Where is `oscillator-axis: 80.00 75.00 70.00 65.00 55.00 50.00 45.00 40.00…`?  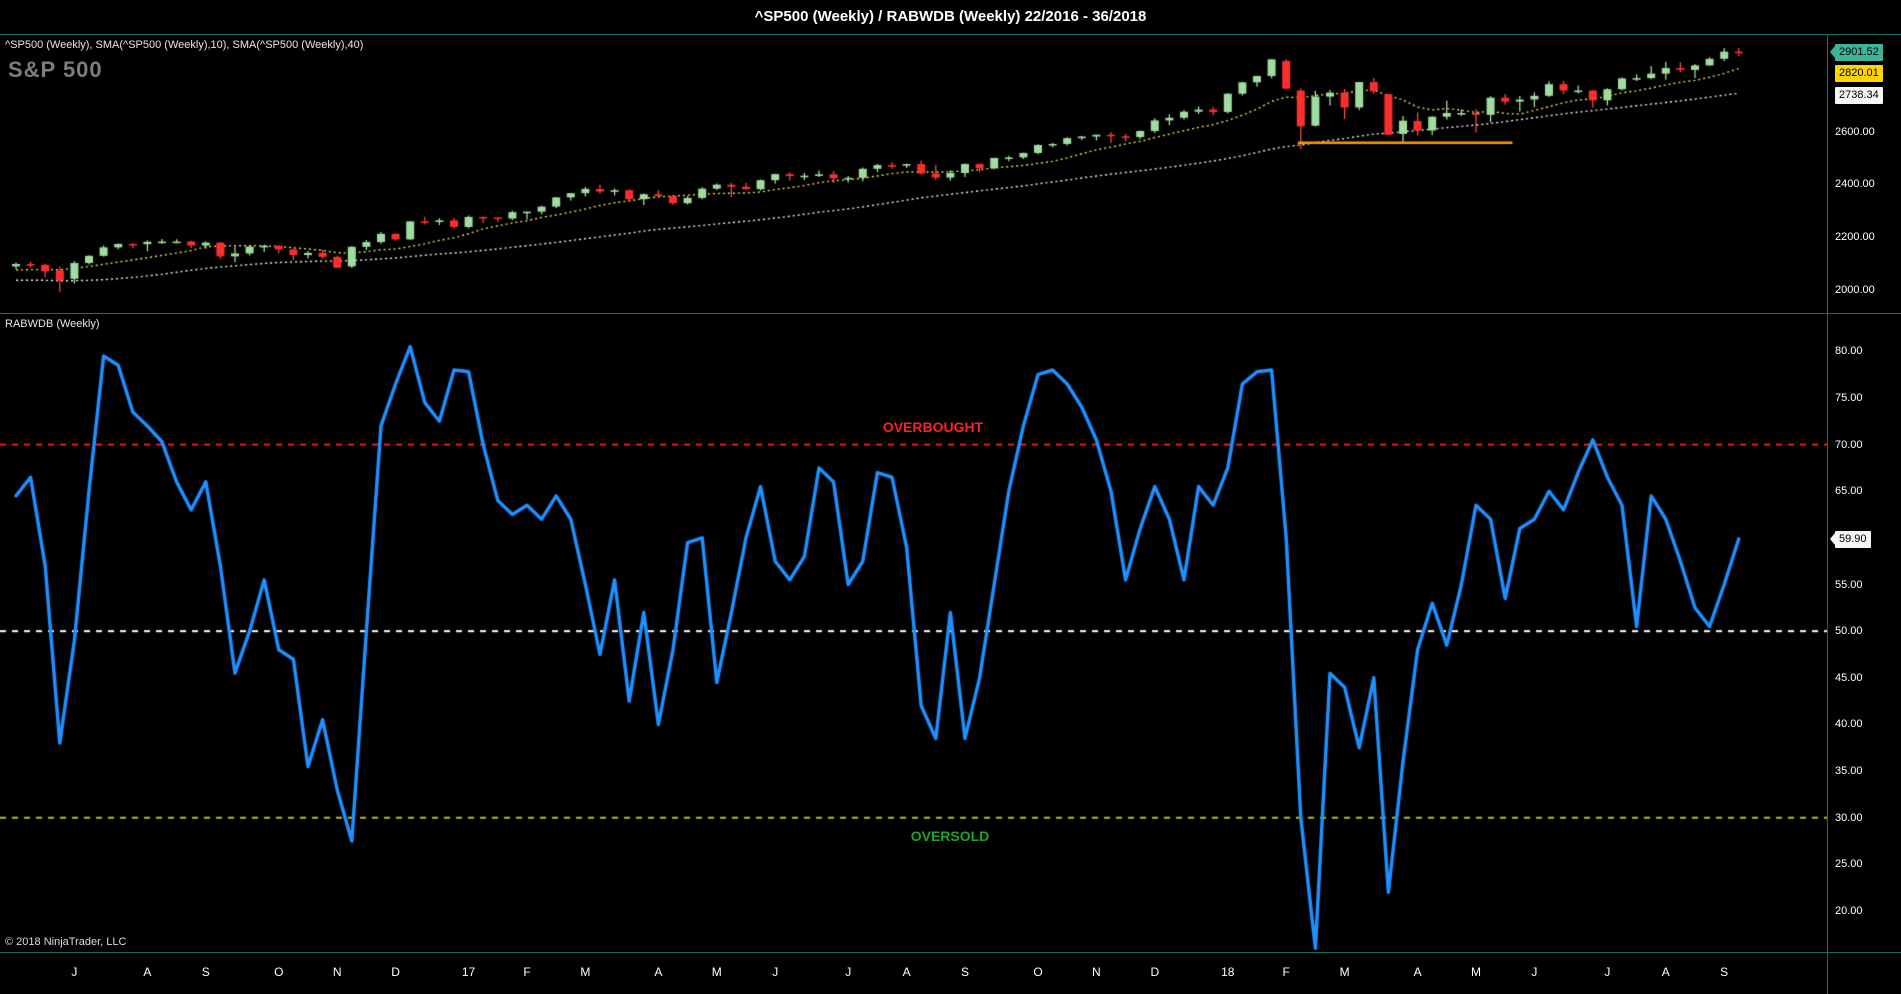 oscillator-axis: 80.00 75.00 70.00 65.00 55.00 50.00 45.00 40.00… is located at coordinates (1864, 632).